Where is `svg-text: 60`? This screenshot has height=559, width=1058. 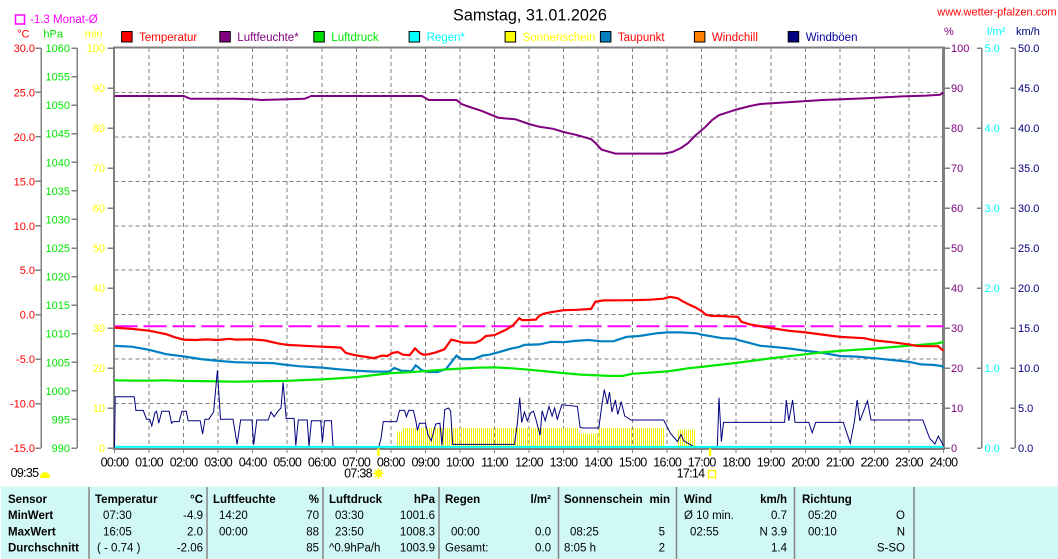 svg-text: 60 is located at coordinates (957, 209).